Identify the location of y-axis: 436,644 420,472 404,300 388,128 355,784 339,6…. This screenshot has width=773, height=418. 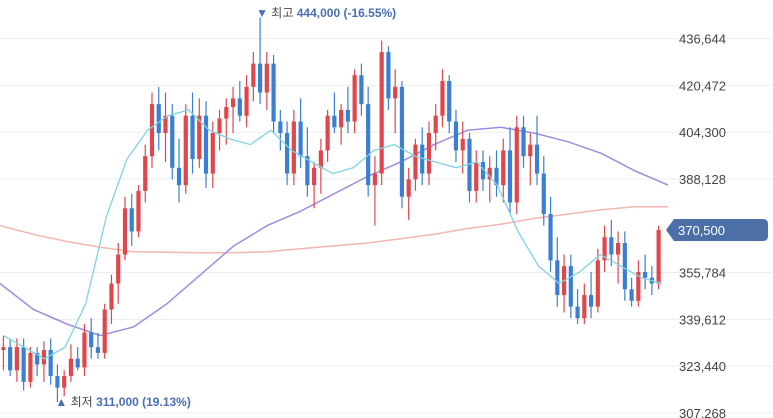
(702, 225).